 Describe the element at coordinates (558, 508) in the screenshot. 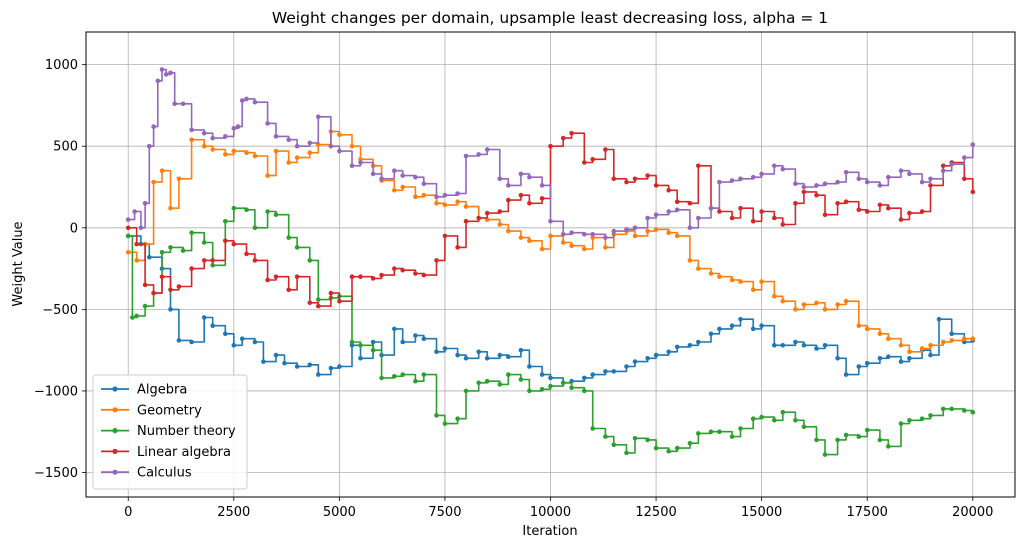

I see `x-ticks: 0 2500 5000 7500 10000 12500 15000 17500 20000` at that location.